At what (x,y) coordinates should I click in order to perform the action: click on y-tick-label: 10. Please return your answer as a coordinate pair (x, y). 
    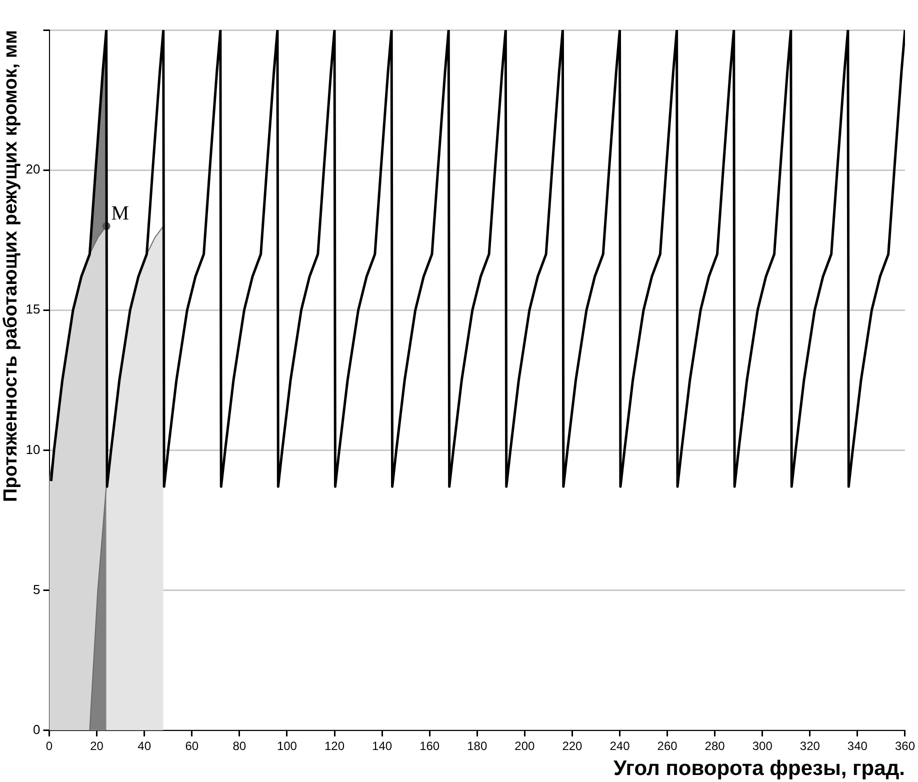
    Looking at the image, I should click on (33, 449).